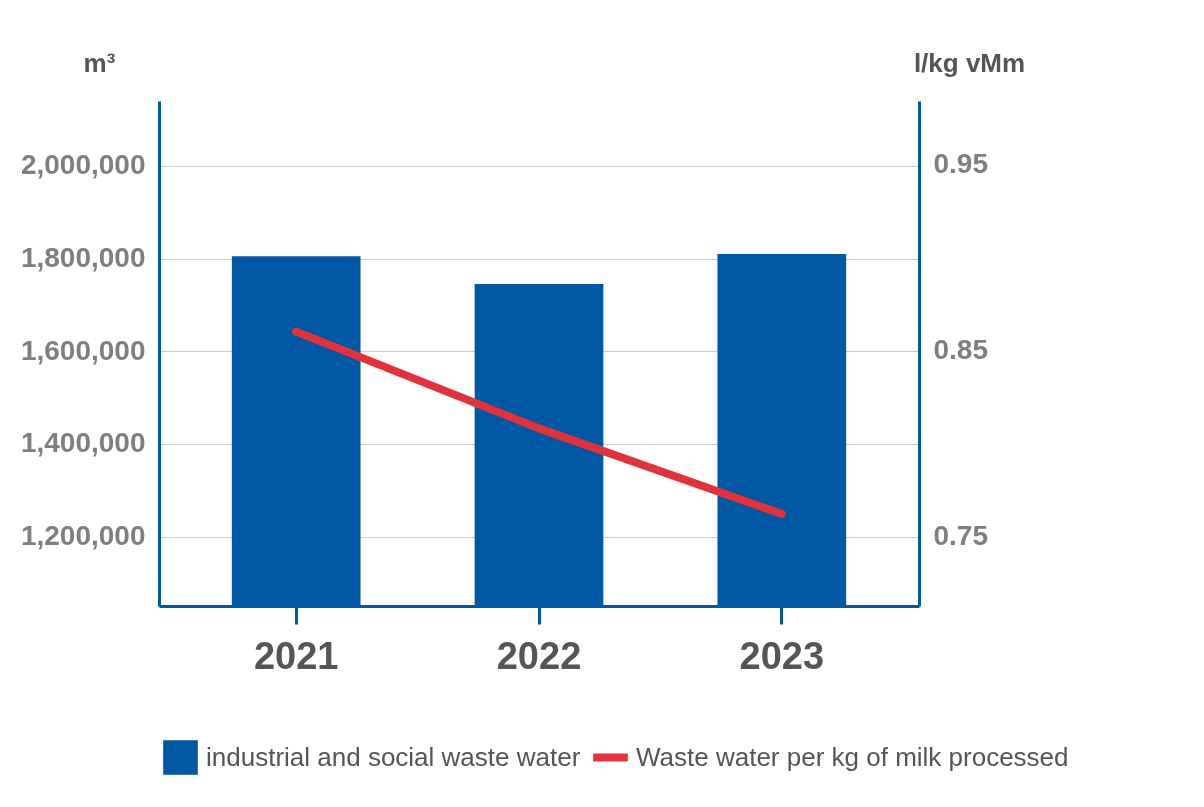 The height and width of the screenshot is (807, 1204). What do you see at coordinates (782, 655) in the screenshot?
I see `x-tick-label: 2023` at bounding box center [782, 655].